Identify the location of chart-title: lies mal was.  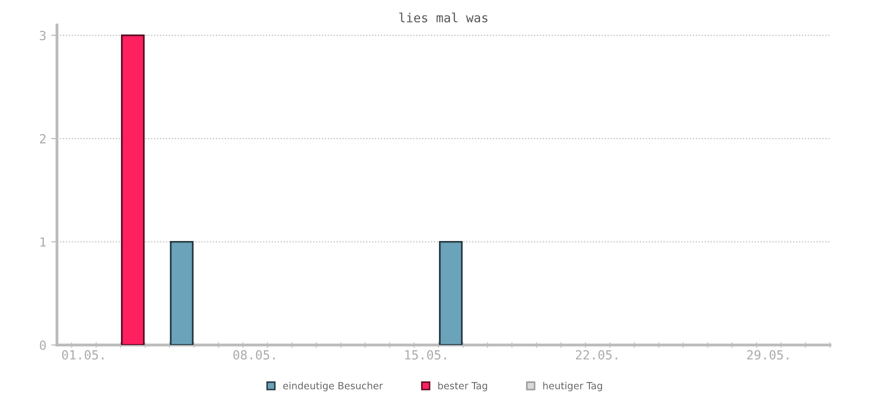
(443, 17).